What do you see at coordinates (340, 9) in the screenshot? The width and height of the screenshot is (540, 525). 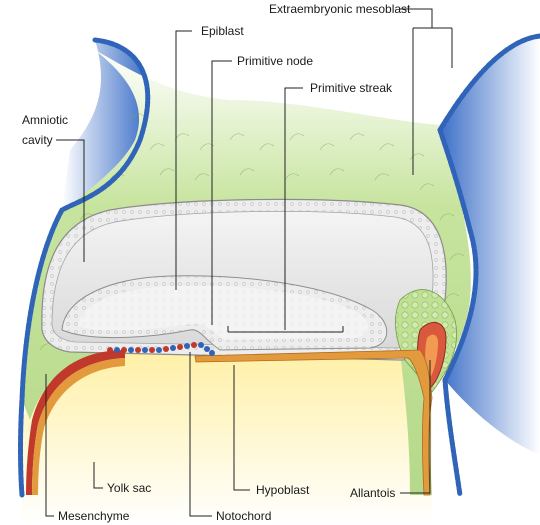 I see `label-extraembryonic-mesoblast: Extraembryonic mesoblast` at bounding box center [340, 9].